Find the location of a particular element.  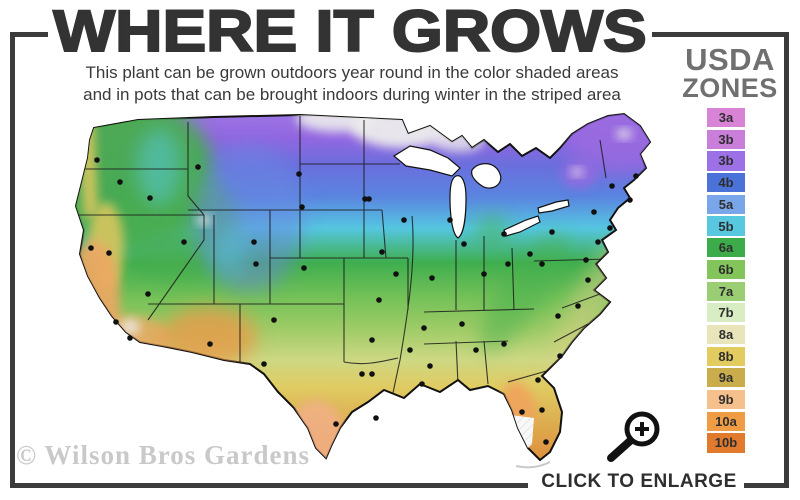

legend-zone-swatch: 8a is located at coordinates (726, 334).